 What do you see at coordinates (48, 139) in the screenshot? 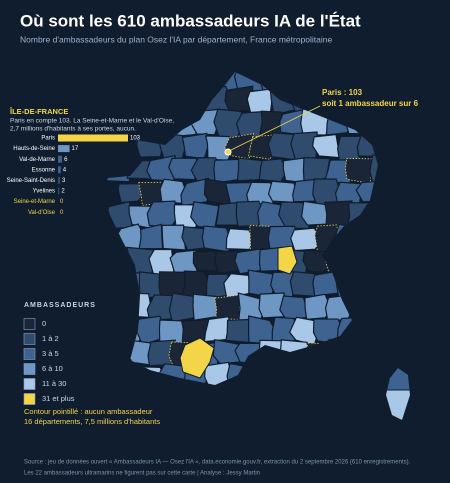
I see `bar-category-label: Paris` at bounding box center [48, 139].